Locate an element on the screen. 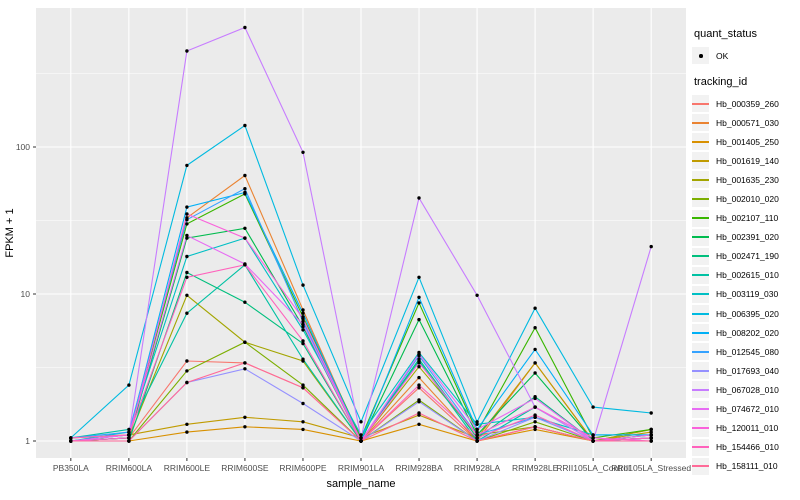 The image size is (800, 500). legend-item-label: Hb_154466_010 is located at coordinates (747, 447).